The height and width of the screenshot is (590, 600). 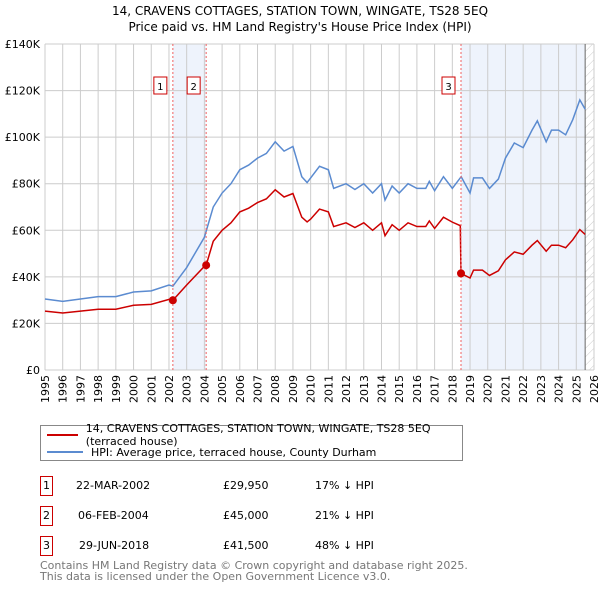 I want to click on x-tick-label: 2023, so click(x=541, y=389).